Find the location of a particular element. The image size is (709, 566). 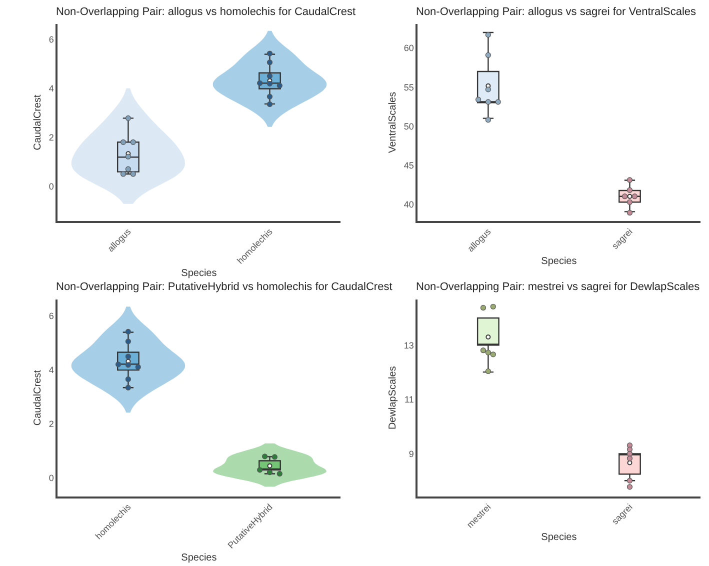

chart-title: Non-Overlapping Pair: PutativeHybrid vs homolechis for CaudalCrest is located at coordinates (224, 287).